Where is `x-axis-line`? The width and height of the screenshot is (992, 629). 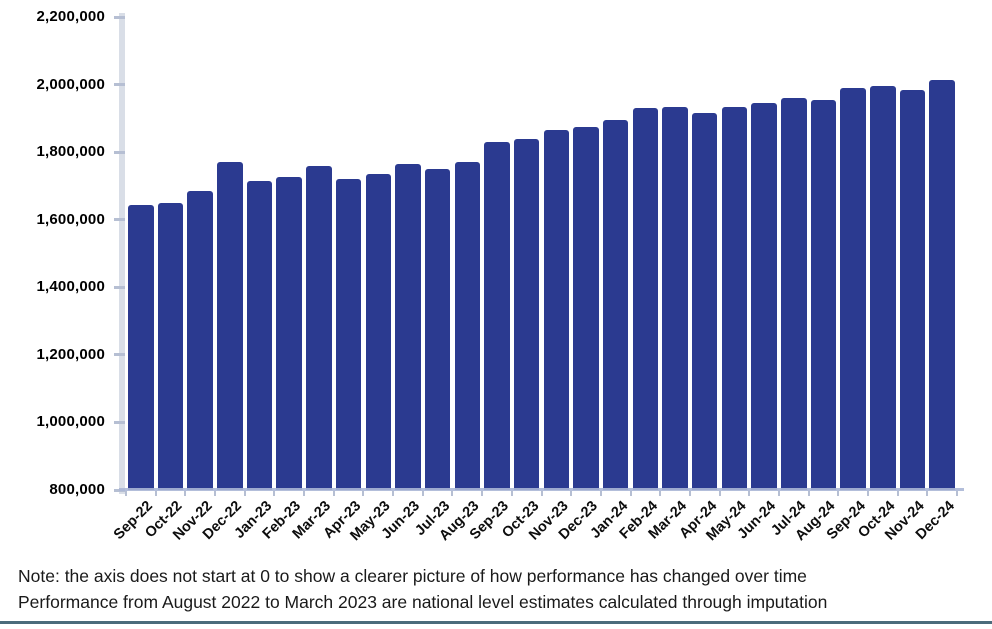
x-axis-line is located at coordinates (541, 489).